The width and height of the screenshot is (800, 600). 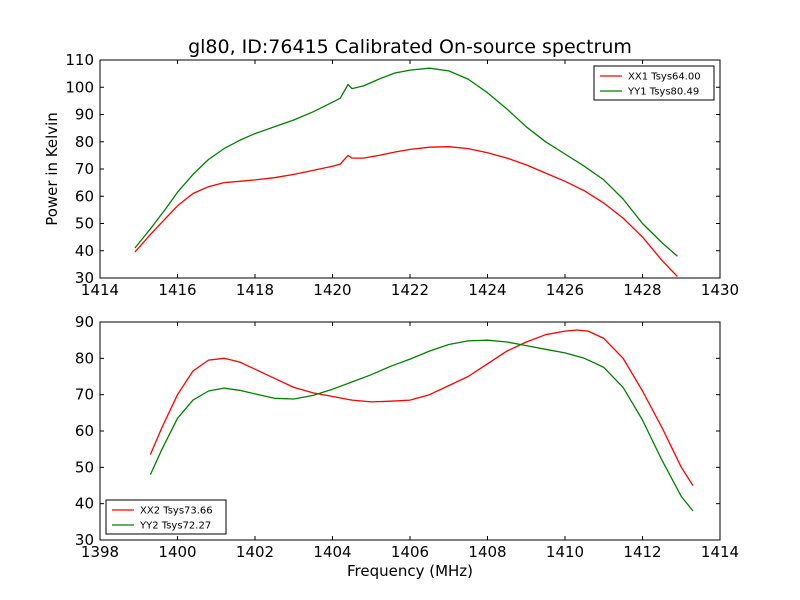 I want to click on top-x-tick-label: 1416, so click(x=177, y=290).